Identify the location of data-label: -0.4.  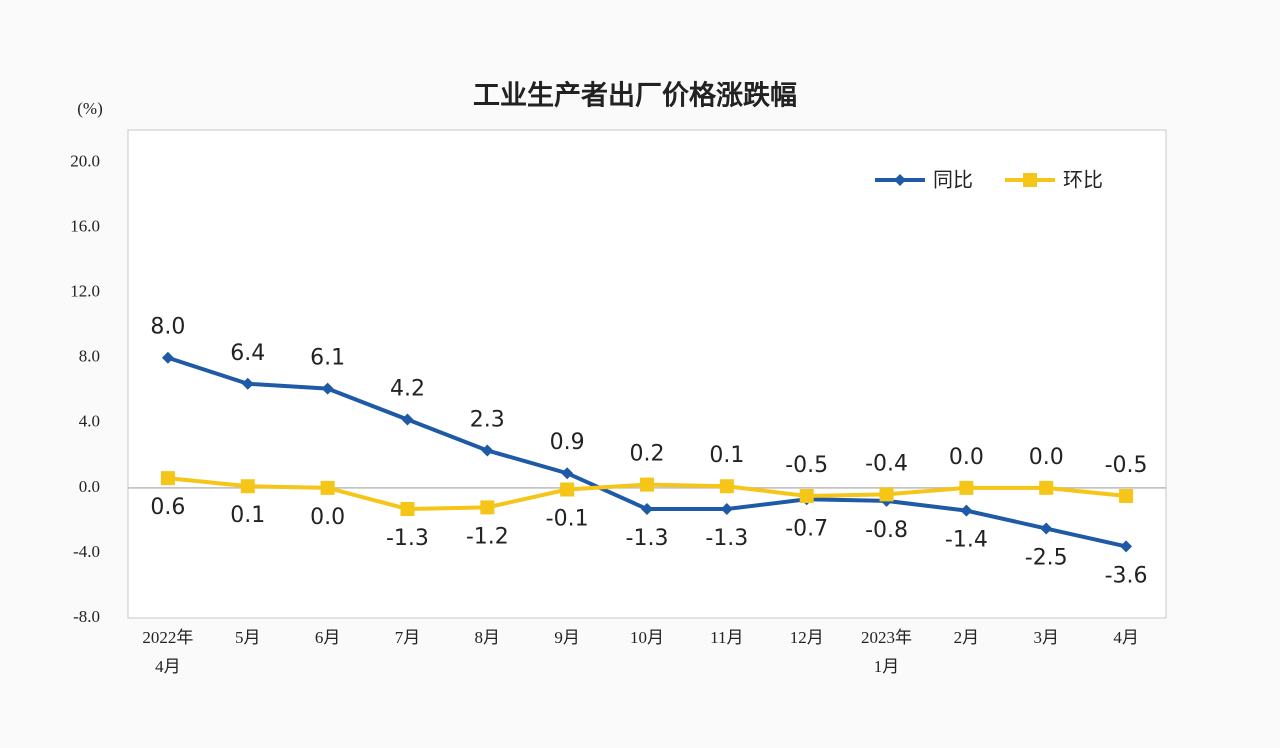
(886, 463).